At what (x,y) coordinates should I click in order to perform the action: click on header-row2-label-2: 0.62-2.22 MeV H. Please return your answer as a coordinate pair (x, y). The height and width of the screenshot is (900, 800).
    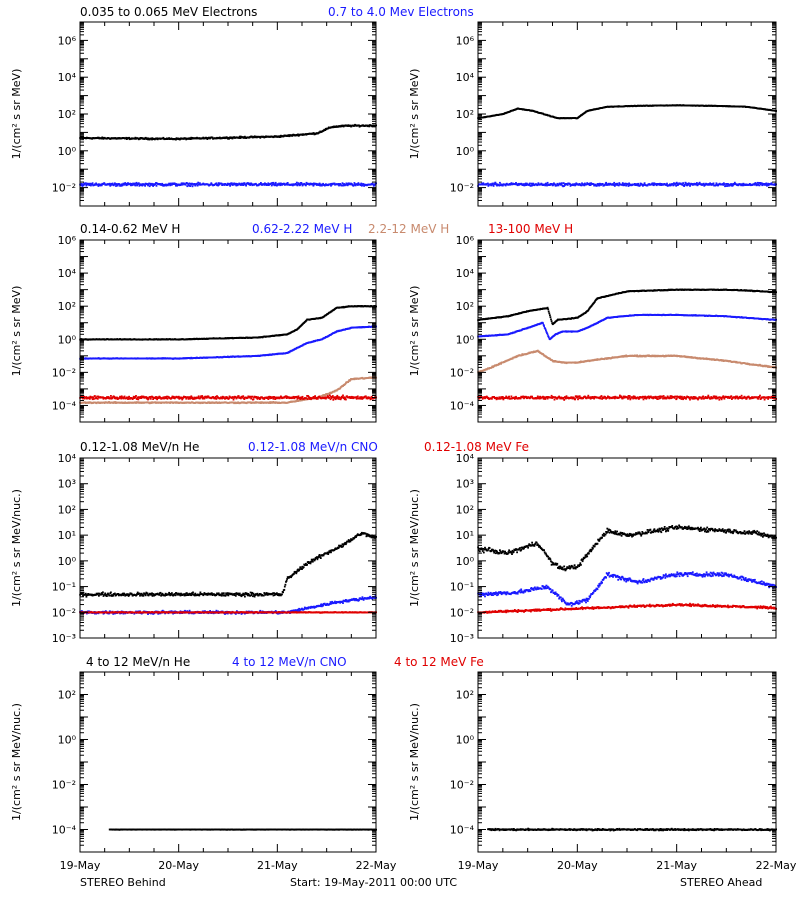
    Looking at the image, I should click on (302, 229).